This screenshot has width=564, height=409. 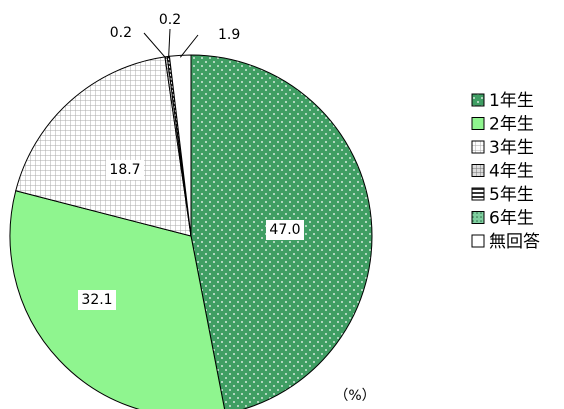 I want to click on legend-label: 4年生, so click(x=511, y=172).